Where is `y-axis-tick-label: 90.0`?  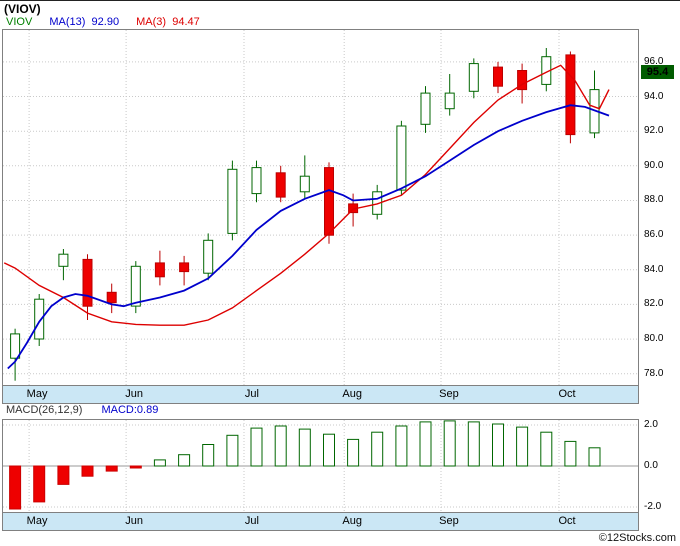 y-axis-tick-label: 90.0 is located at coordinates (654, 165).